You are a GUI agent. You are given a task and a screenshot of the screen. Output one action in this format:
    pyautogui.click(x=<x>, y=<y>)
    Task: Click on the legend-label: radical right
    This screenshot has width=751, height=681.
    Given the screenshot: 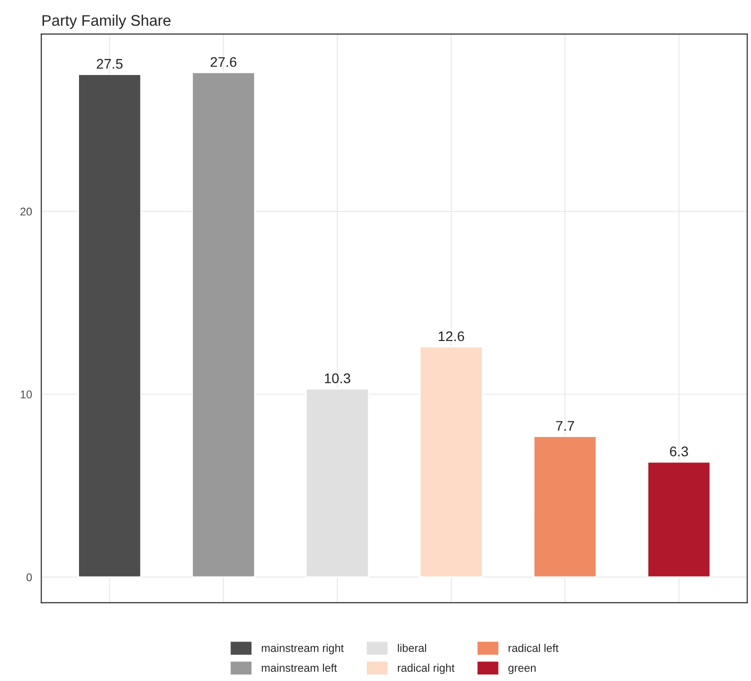 What is the action you would take?
    pyautogui.click(x=426, y=669)
    